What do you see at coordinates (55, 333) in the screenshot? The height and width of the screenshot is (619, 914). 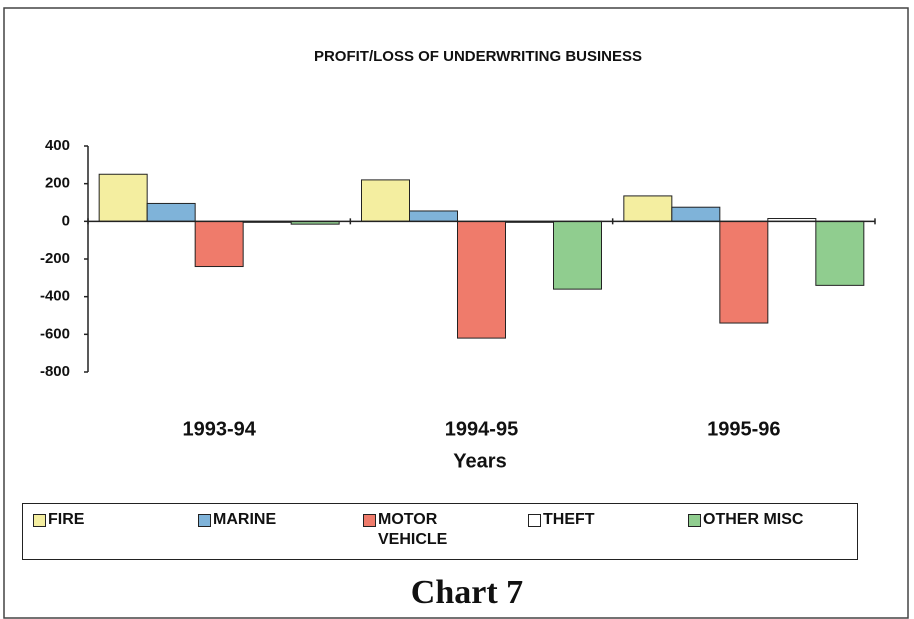 I see `y-tick-label: -600` at bounding box center [55, 333].